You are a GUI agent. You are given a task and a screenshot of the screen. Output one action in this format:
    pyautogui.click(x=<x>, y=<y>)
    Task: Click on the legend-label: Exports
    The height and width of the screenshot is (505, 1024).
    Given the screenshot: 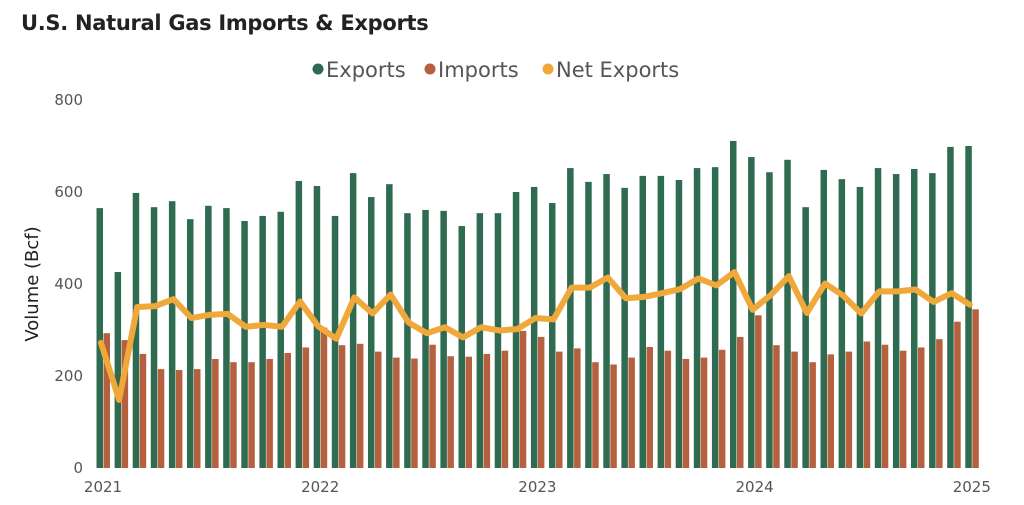 What is the action you would take?
    pyautogui.click(x=366, y=70)
    